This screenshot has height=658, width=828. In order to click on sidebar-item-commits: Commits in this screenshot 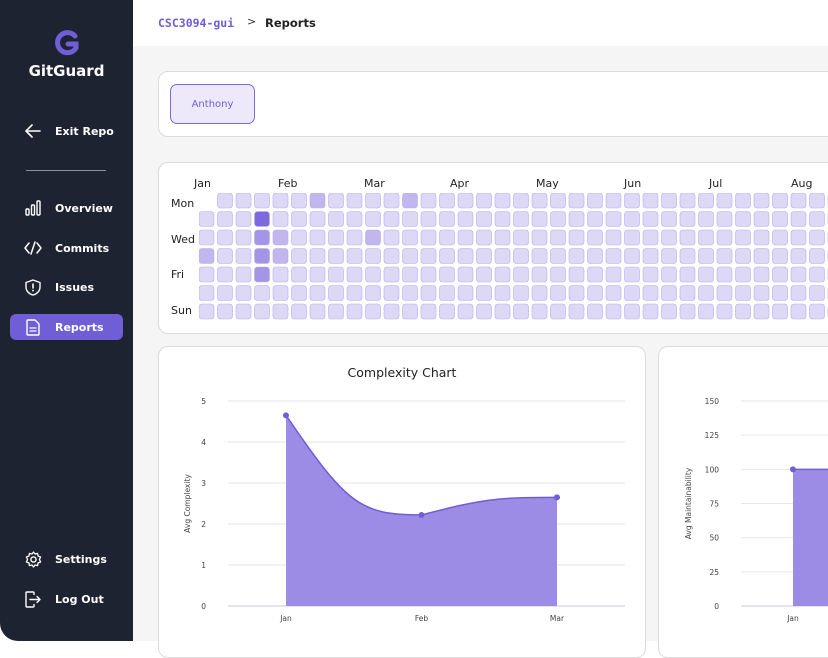, I will do `click(66, 248)`.